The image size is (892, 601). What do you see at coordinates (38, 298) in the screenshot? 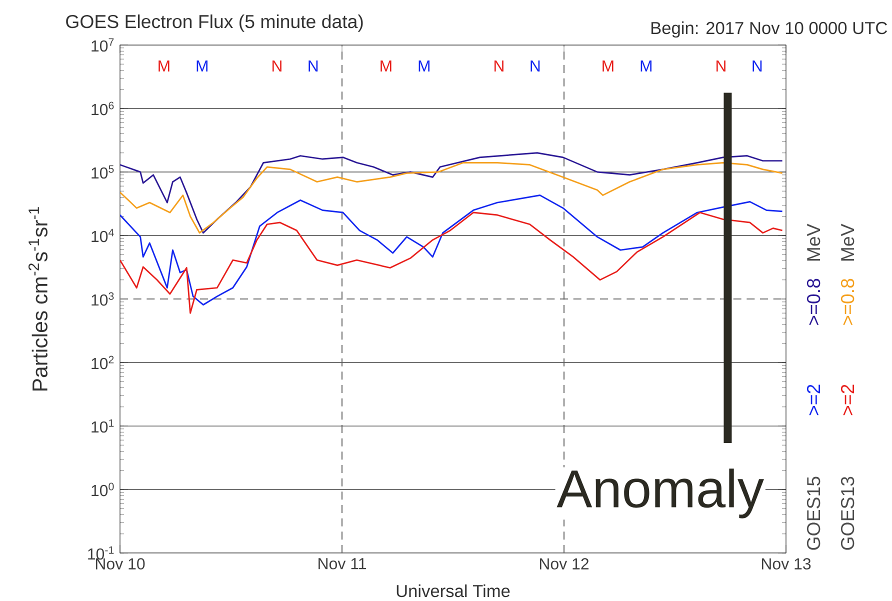
I see `y-axis-title: Particles cm$^{-2}$s$^{-1}$sr$^{-1}$` at bounding box center [38, 298].